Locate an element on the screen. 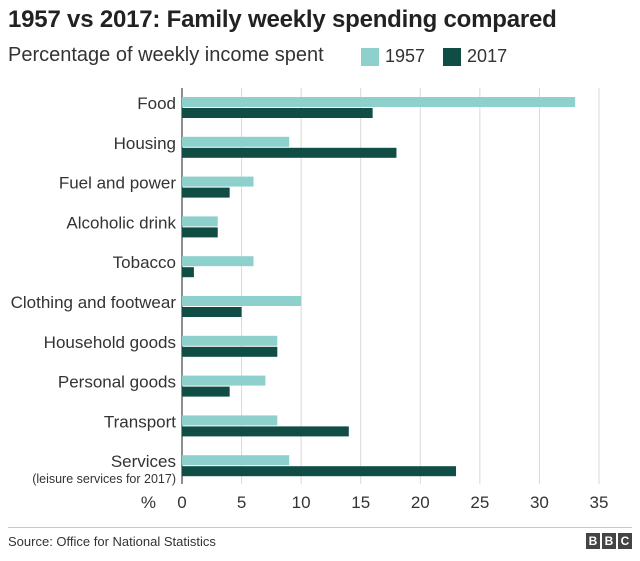 This screenshot has height=561, width=640. legend-item-2017: 2017 is located at coordinates (475, 56).